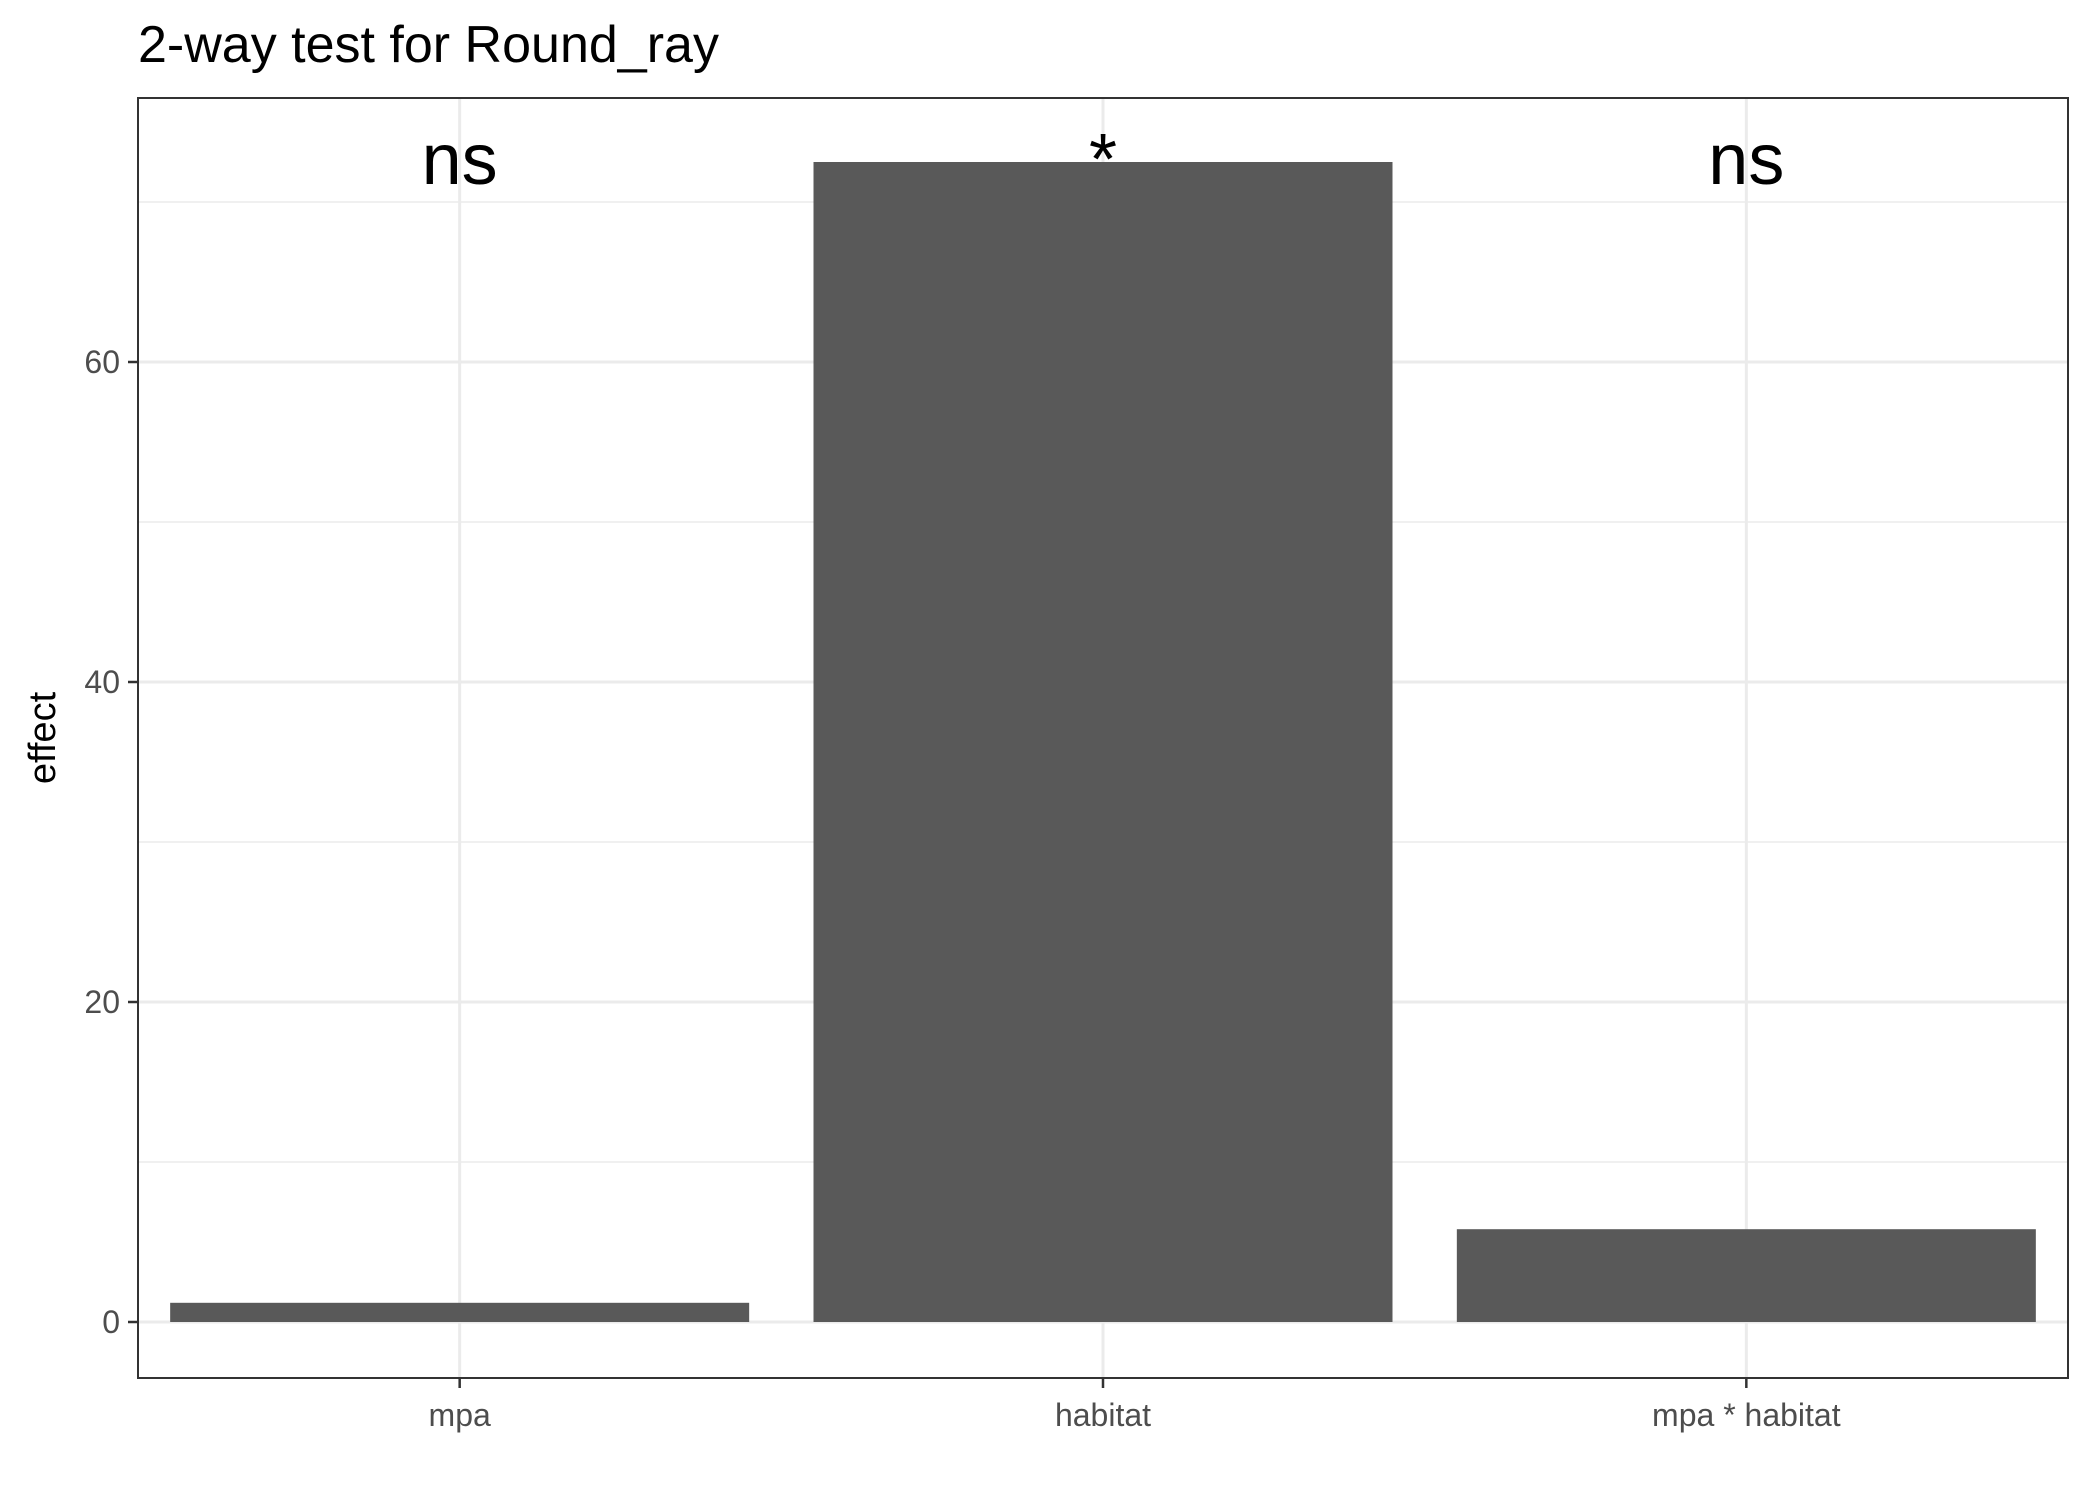 Image resolution: width=2100 pixels, height=1500 pixels. Describe the element at coordinates (460, 1312) in the screenshot. I see `bar-mpa` at that location.